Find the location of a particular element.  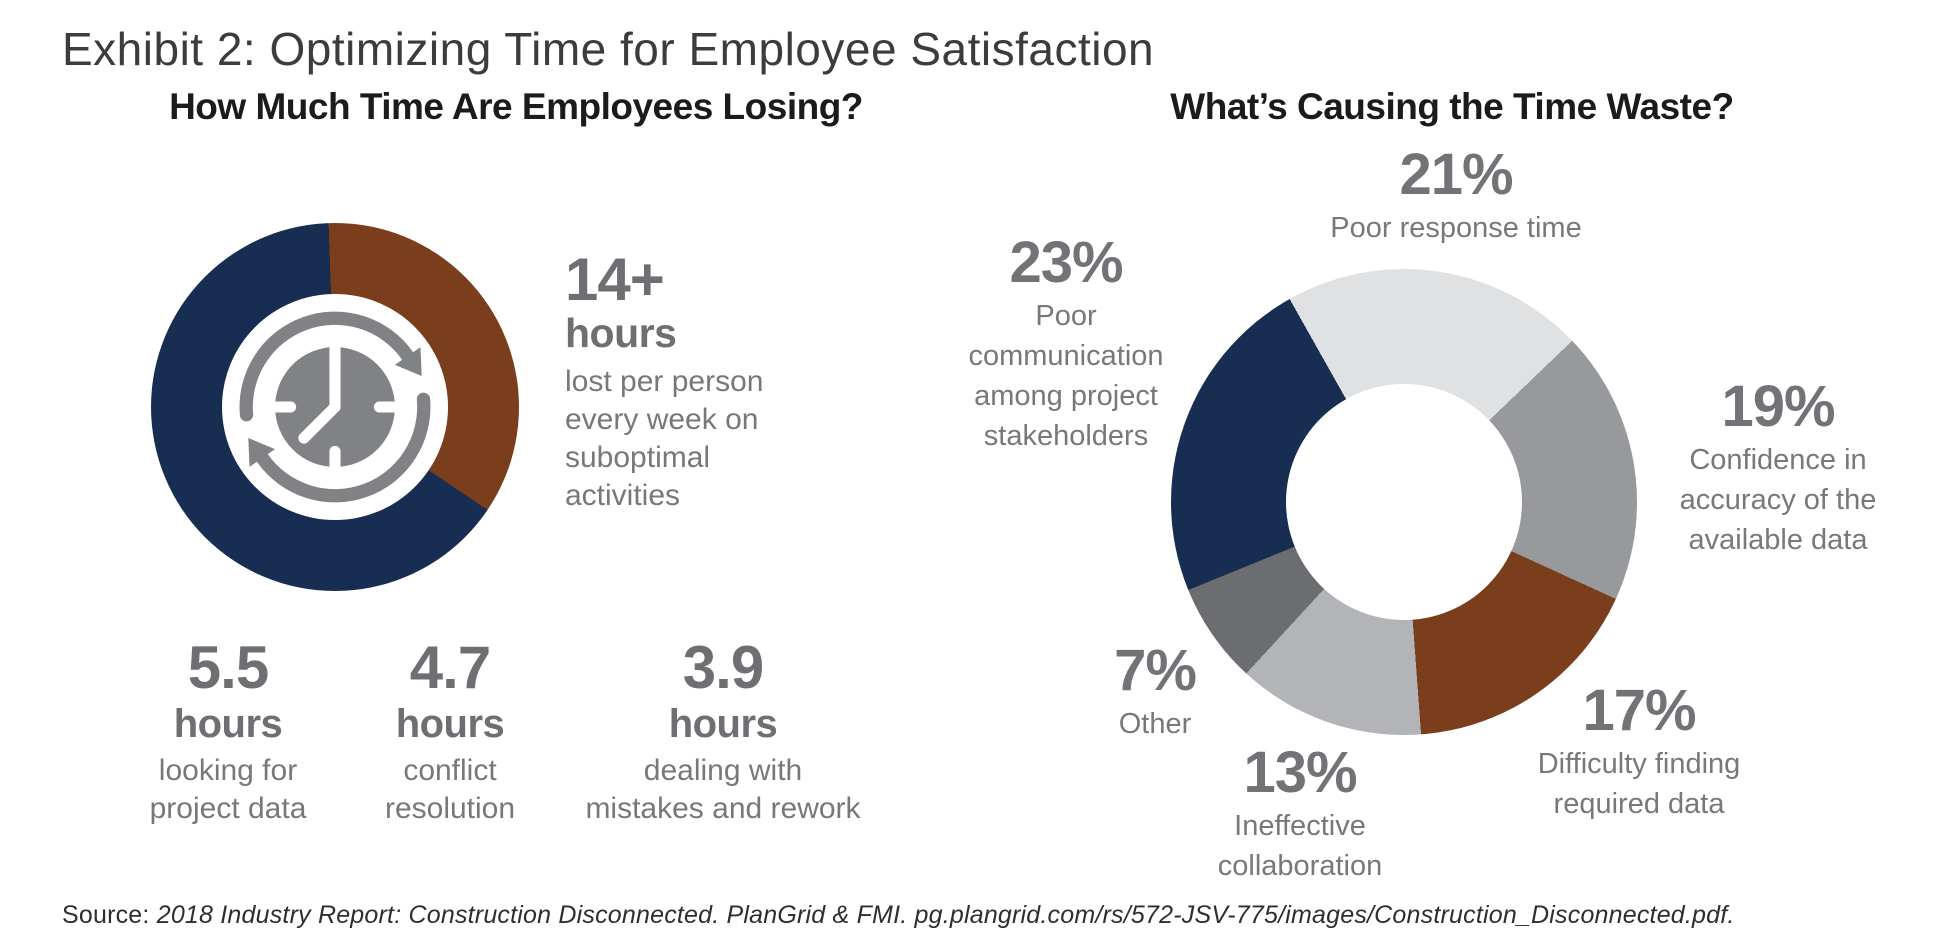

stat-description: dealing with mistakes and rework is located at coordinates (723, 789).